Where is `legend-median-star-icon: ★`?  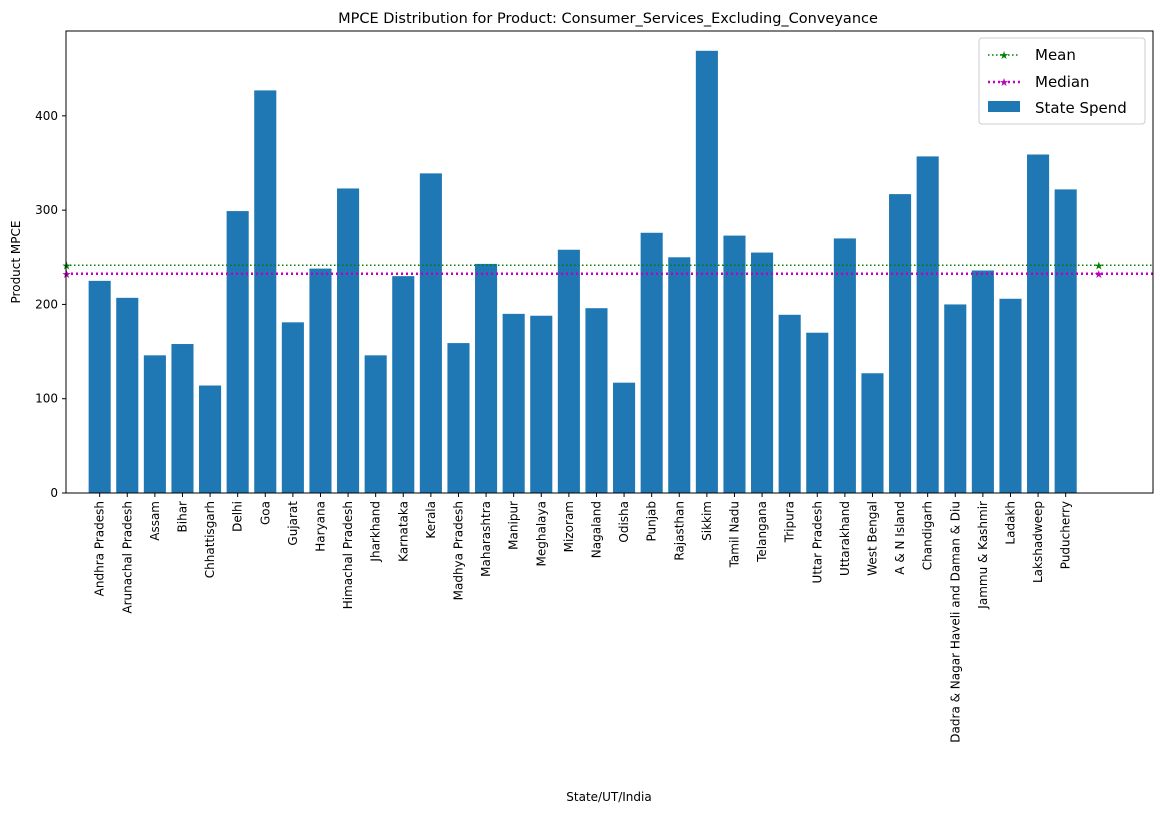
legend-median-star-icon: ★ is located at coordinates (1004, 82).